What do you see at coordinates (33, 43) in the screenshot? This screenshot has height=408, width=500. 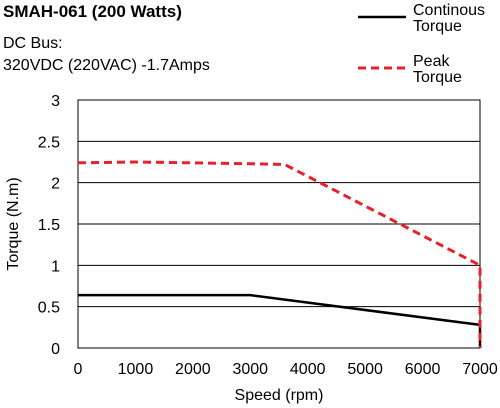 I see `dc-bus-label: DC Bus:` at bounding box center [33, 43].